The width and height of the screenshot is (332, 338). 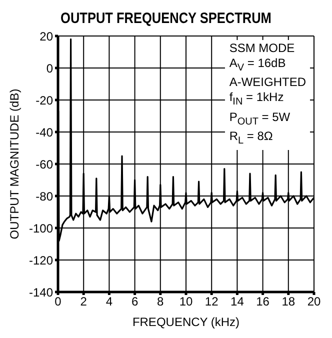 I want to click on x-axis-title: FREQUENCY (kHz), so click(x=186, y=322).